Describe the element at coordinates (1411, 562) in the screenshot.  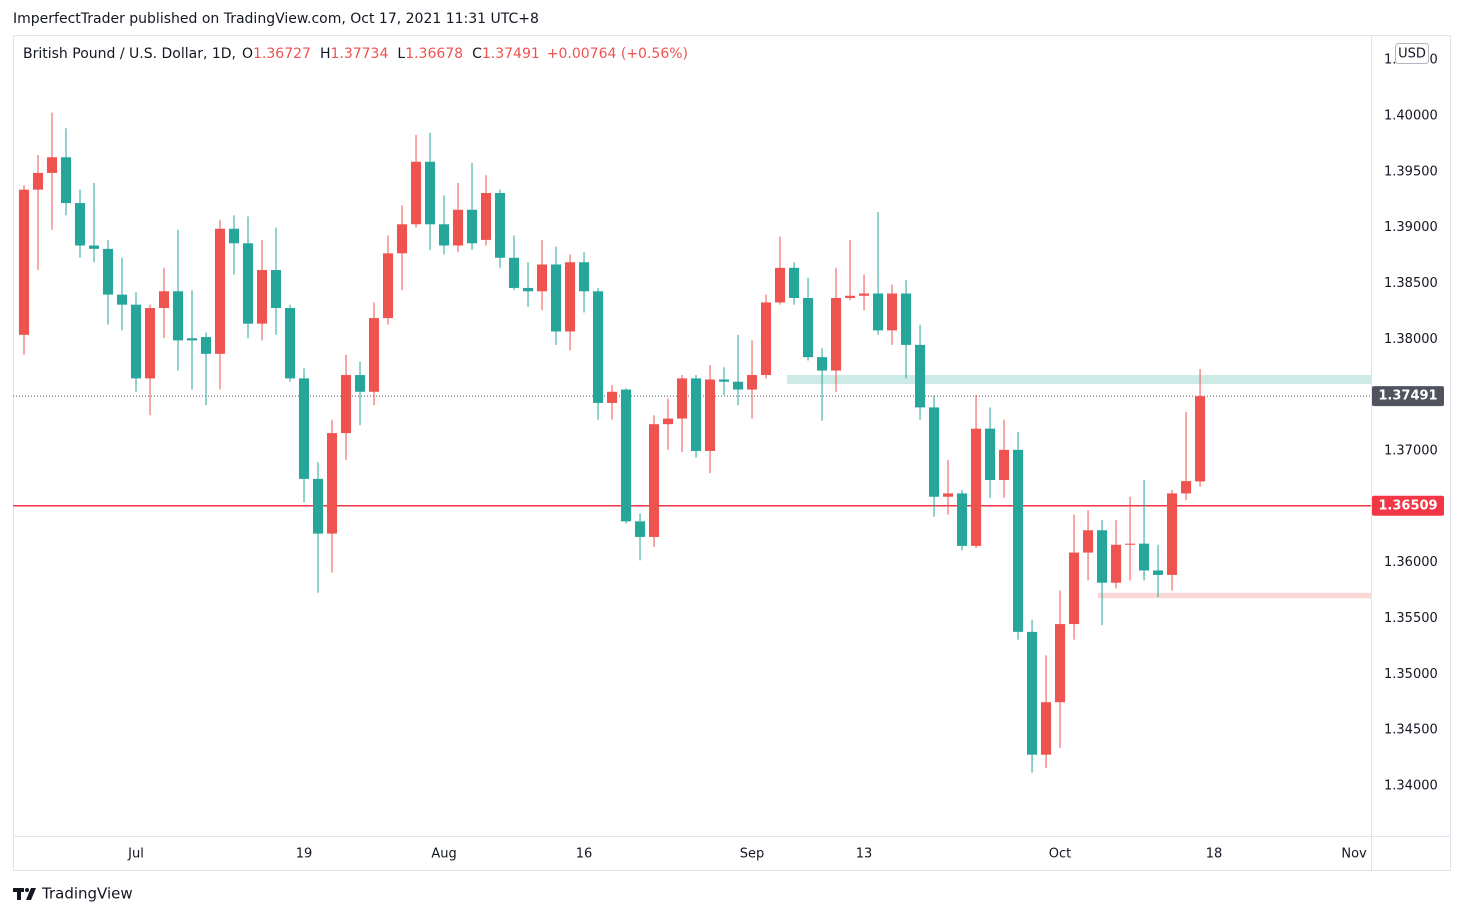
I see `y-tick-label: 1.36000` at that location.